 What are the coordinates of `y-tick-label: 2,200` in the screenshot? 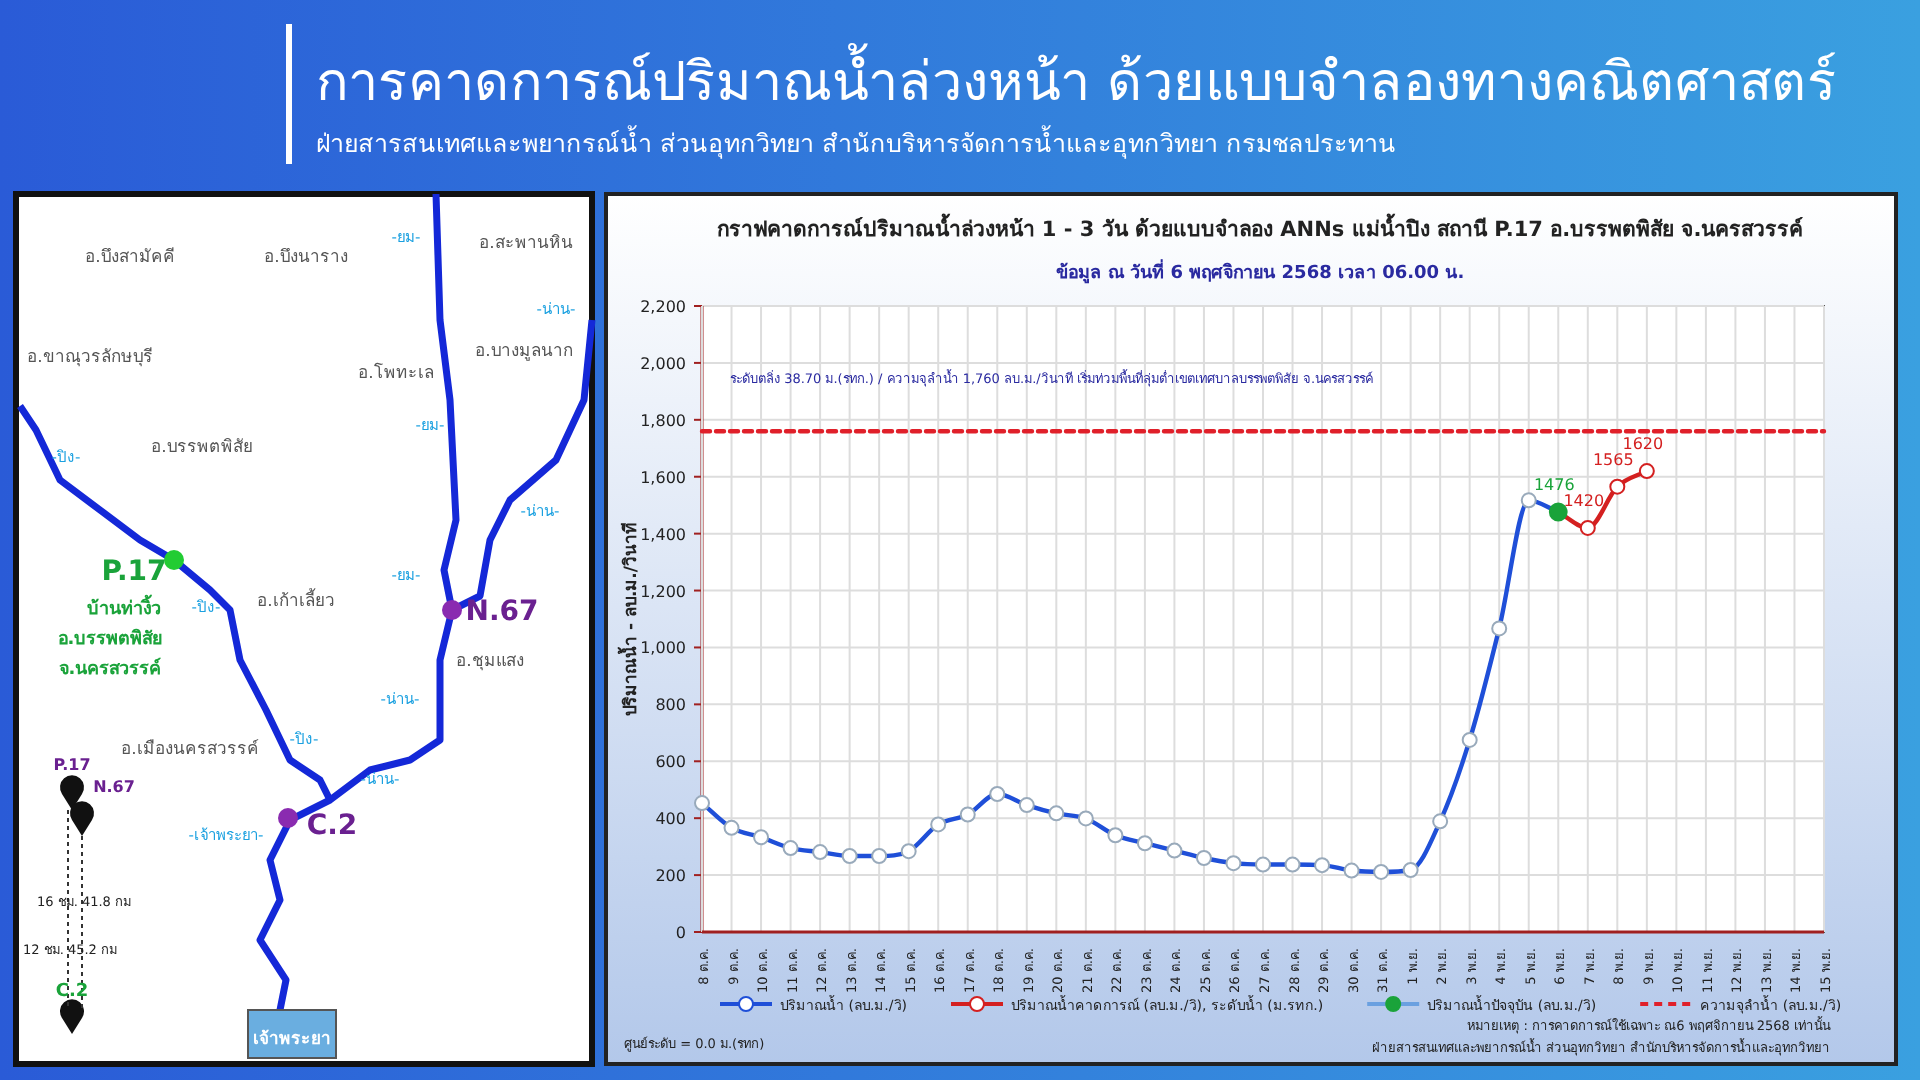 It's located at (663, 307).